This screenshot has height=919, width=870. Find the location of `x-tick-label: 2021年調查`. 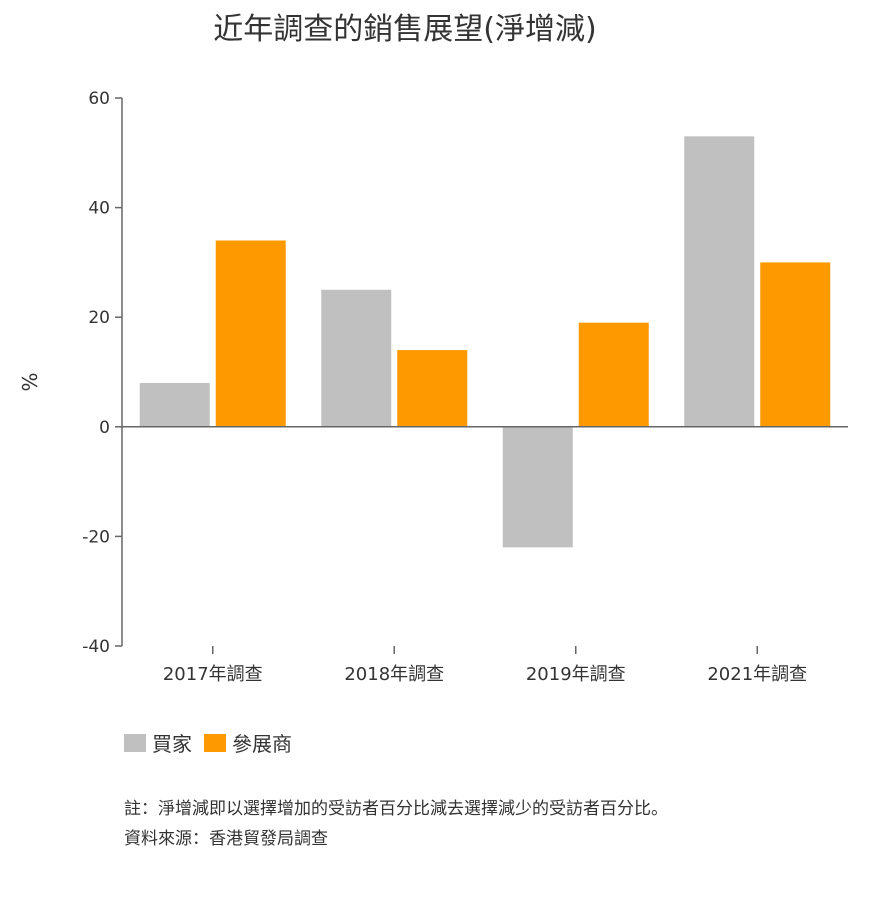

x-tick-label: 2021年調查 is located at coordinates (757, 674).